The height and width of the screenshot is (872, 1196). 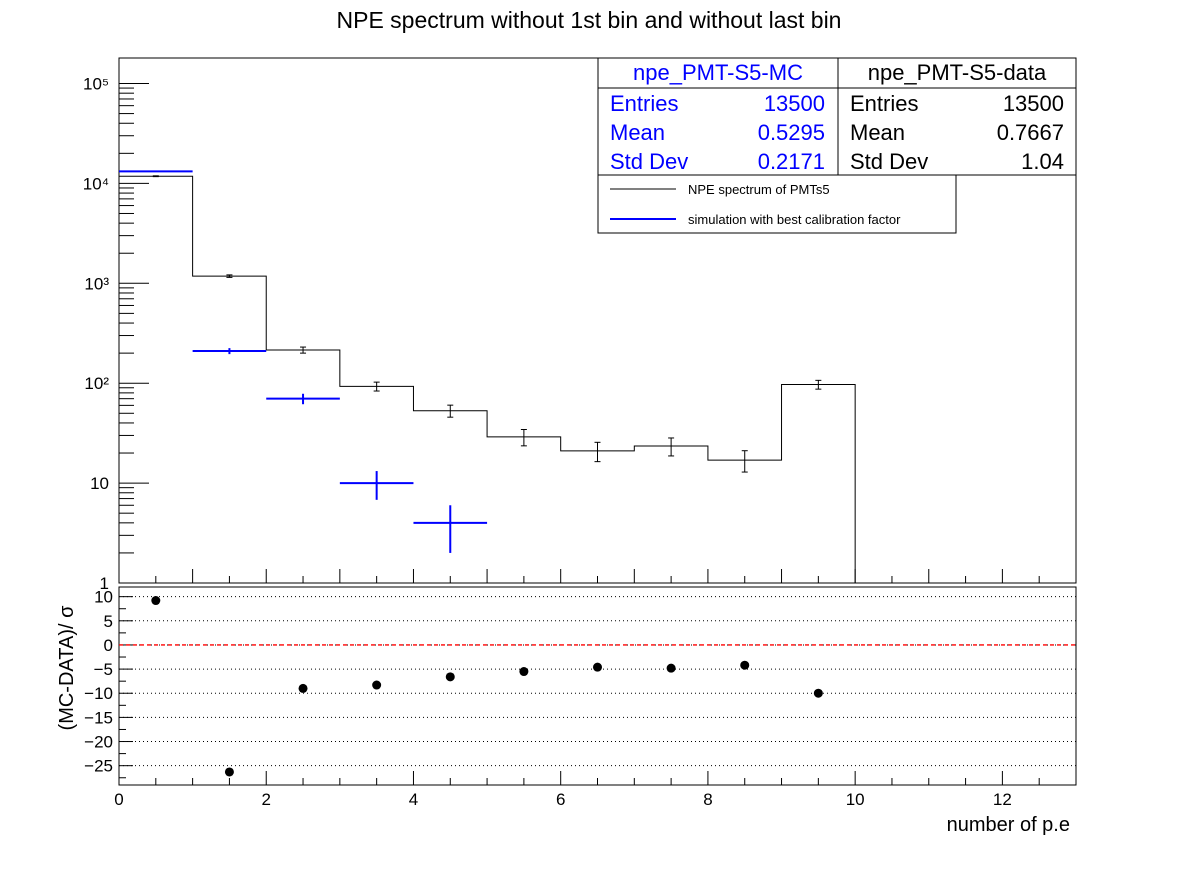 What do you see at coordinates (96, 383) in the screenshot?
I see `y-tick-label: 10²` at bounding box center [96, 383].